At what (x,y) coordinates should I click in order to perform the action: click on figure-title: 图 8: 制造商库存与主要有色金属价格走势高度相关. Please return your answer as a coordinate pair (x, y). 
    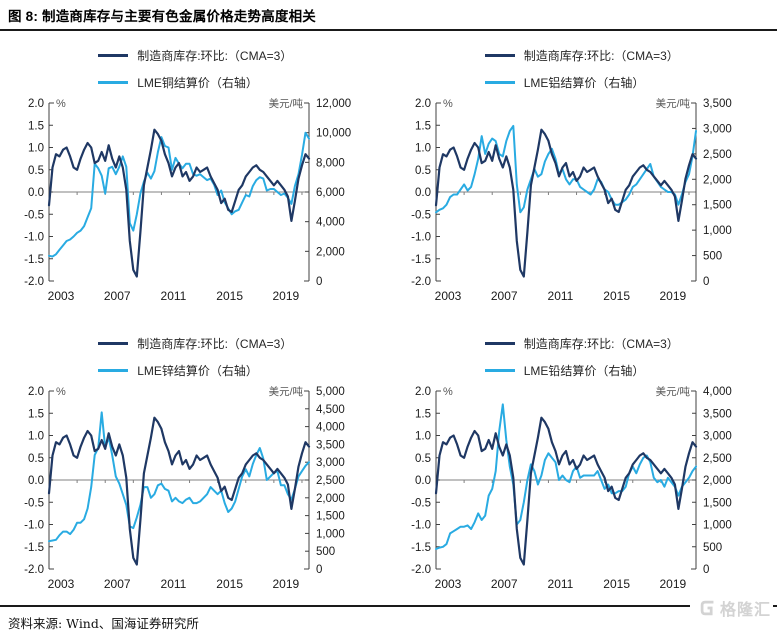
    Looking at the image, I should click on (388, 15).